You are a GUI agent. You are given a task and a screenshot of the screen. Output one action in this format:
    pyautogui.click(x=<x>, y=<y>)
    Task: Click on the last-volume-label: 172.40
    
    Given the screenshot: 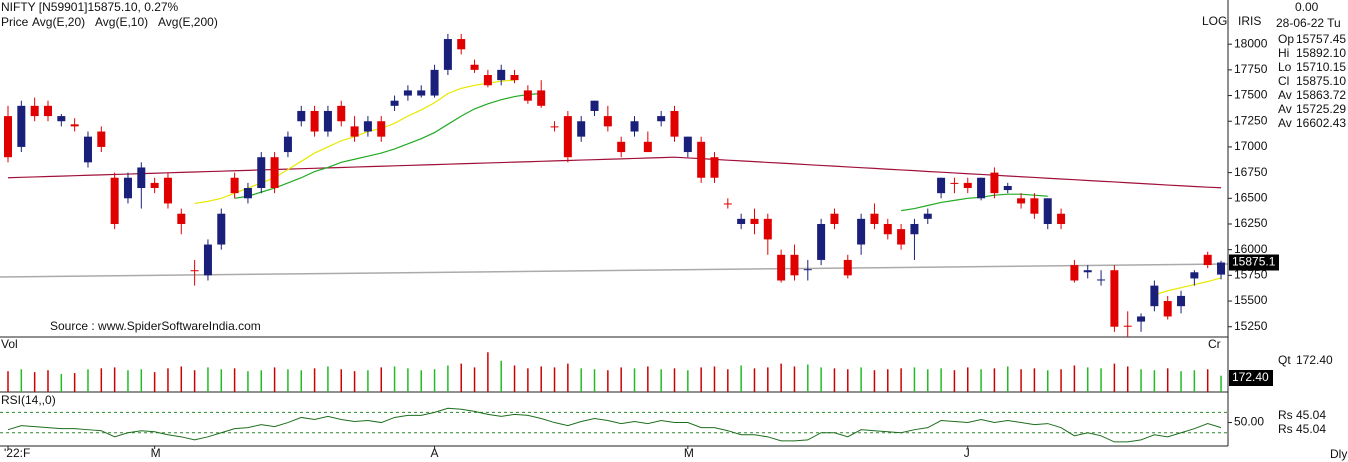 What is the action you would take?
    pyautogui.click(x=1250, y=377)
    